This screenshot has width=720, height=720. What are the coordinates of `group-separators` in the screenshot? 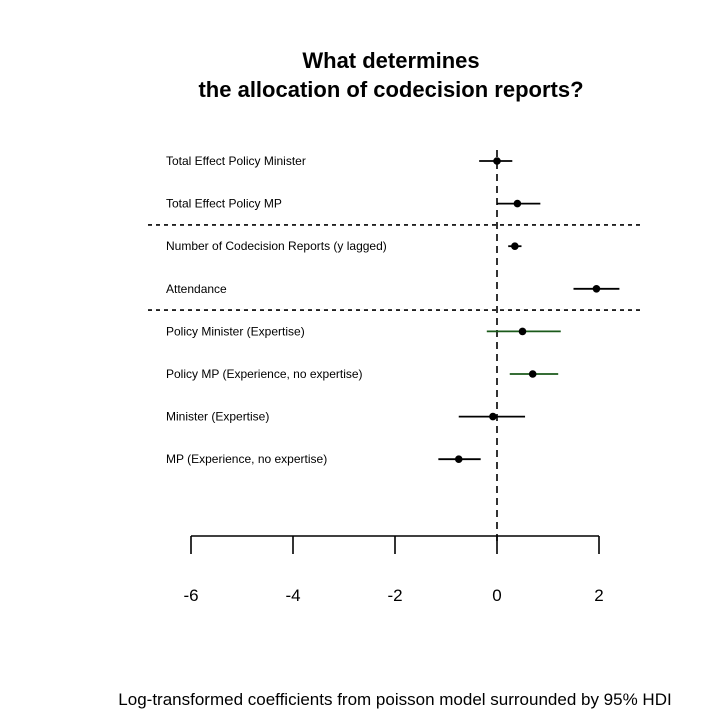 It's located at (394, 267).